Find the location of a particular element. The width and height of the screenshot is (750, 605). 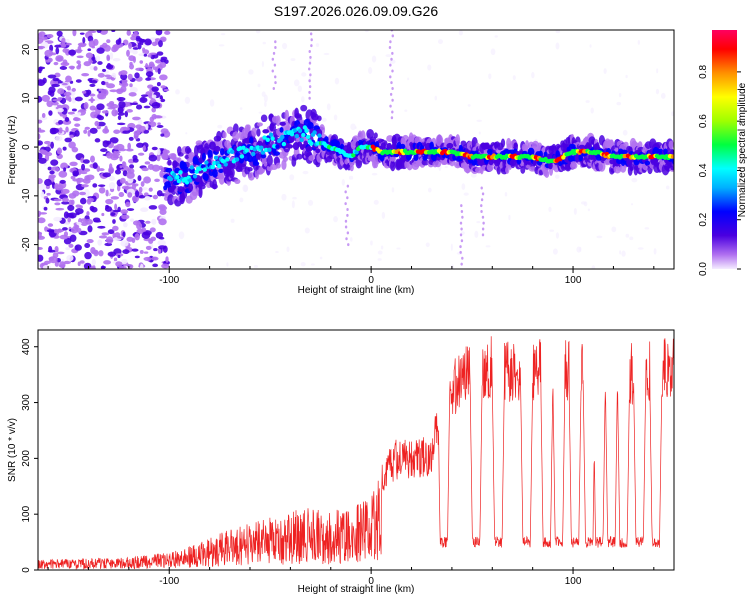

y-tick-label: 10 is located at coordinates (26, 98).